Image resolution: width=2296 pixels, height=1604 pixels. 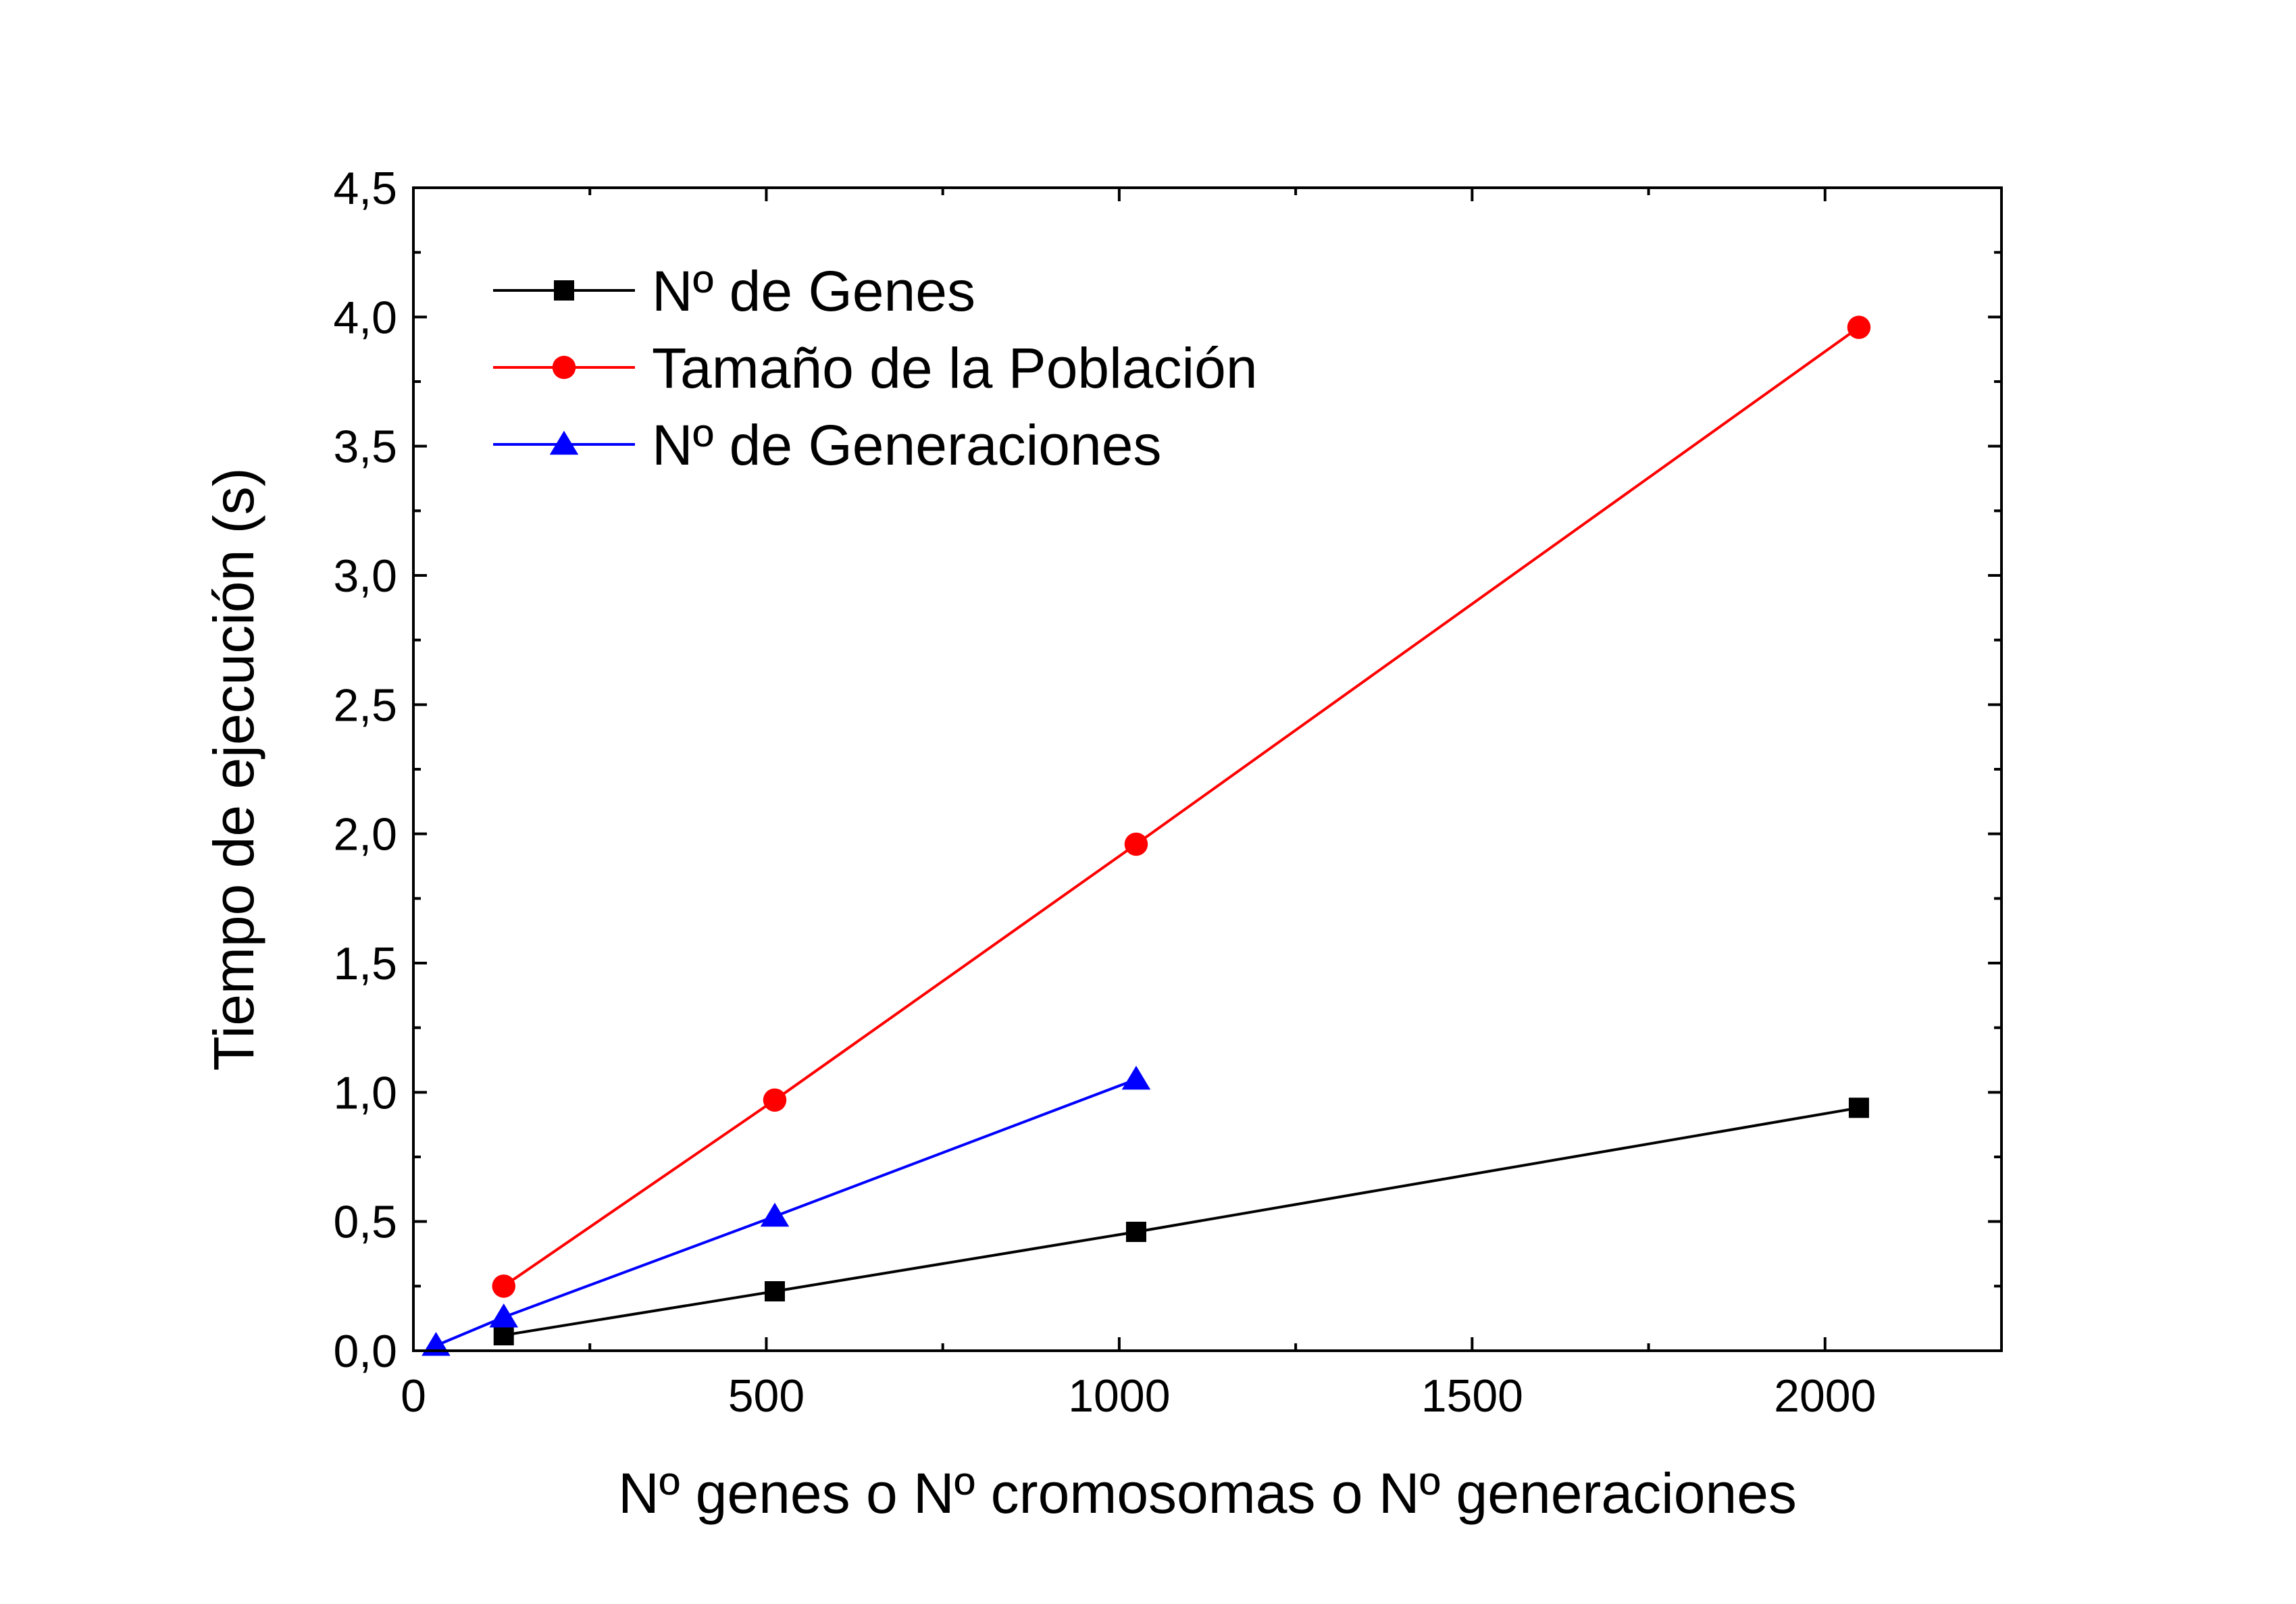 I want to click on y-tick-label: 1,5, so click(x=365, y=963).